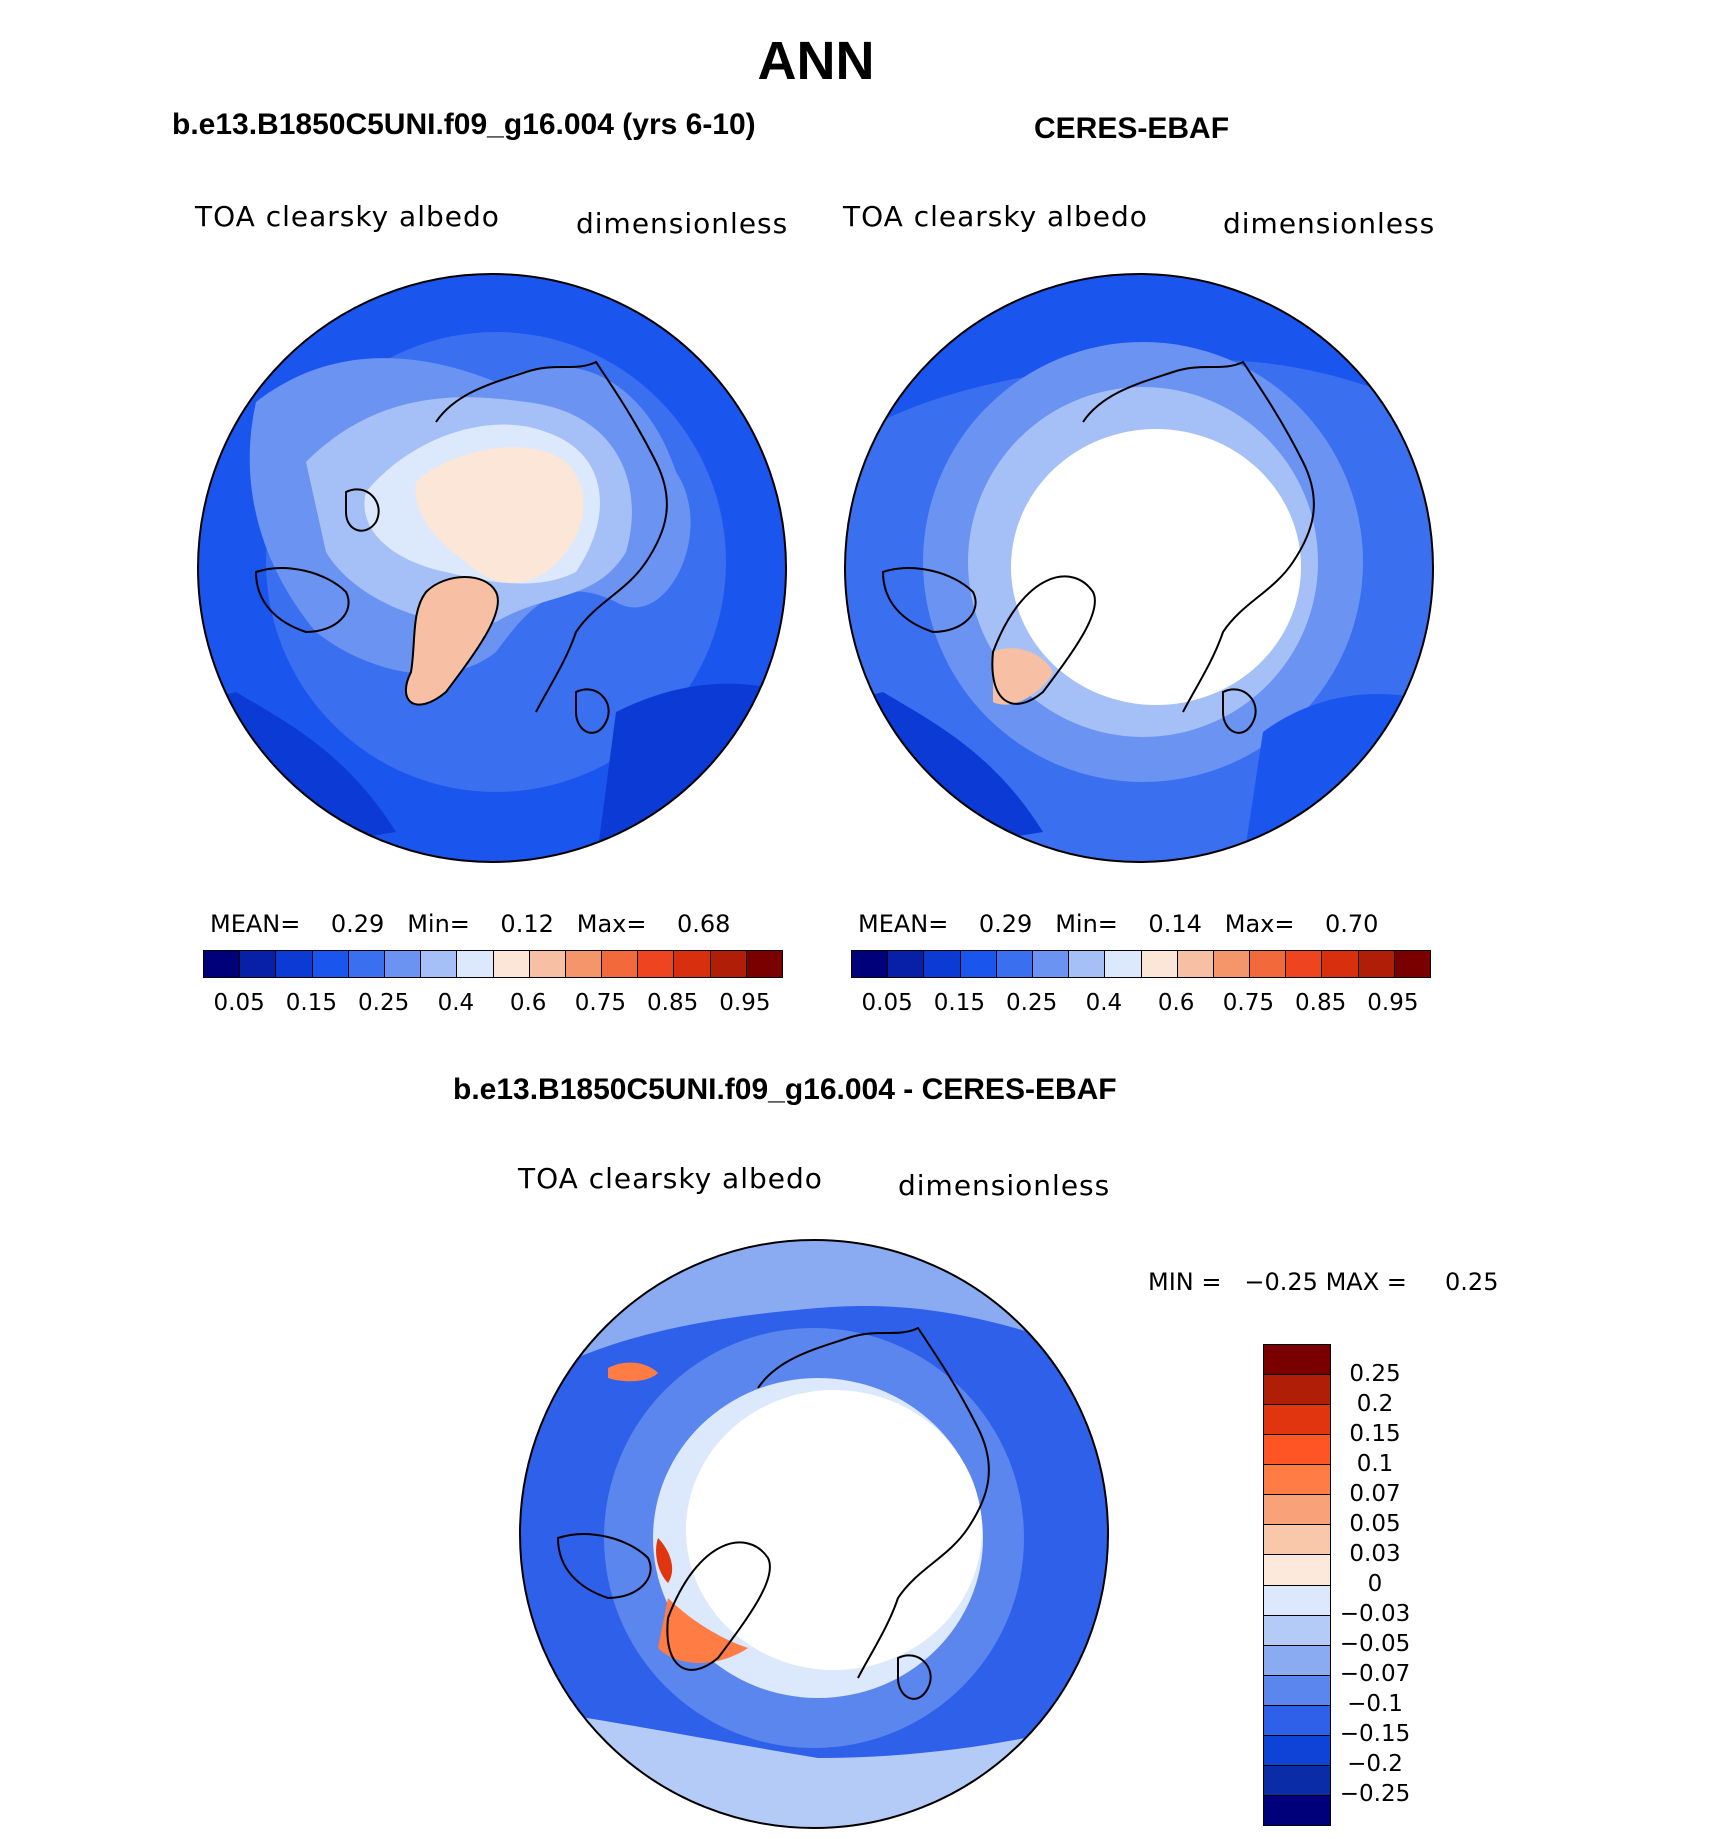 The height and width of the screenshot is (1839, 1710). I want to click on max-value: 0.70, so click(1352, 924).